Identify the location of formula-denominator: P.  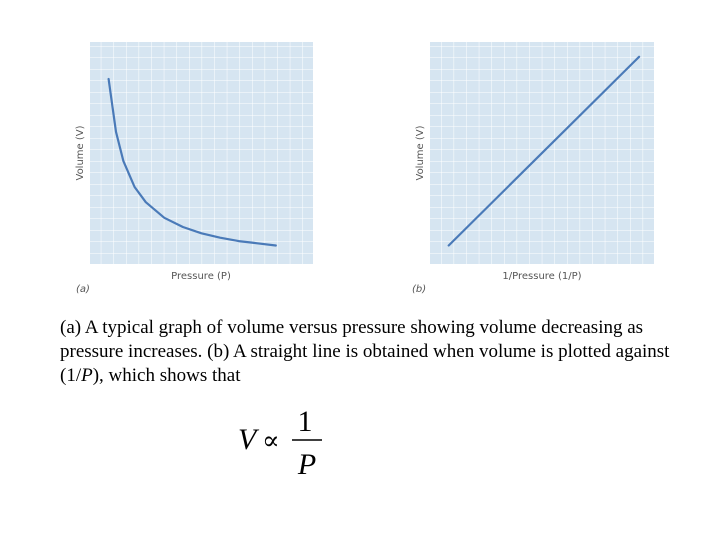
(306, 464).